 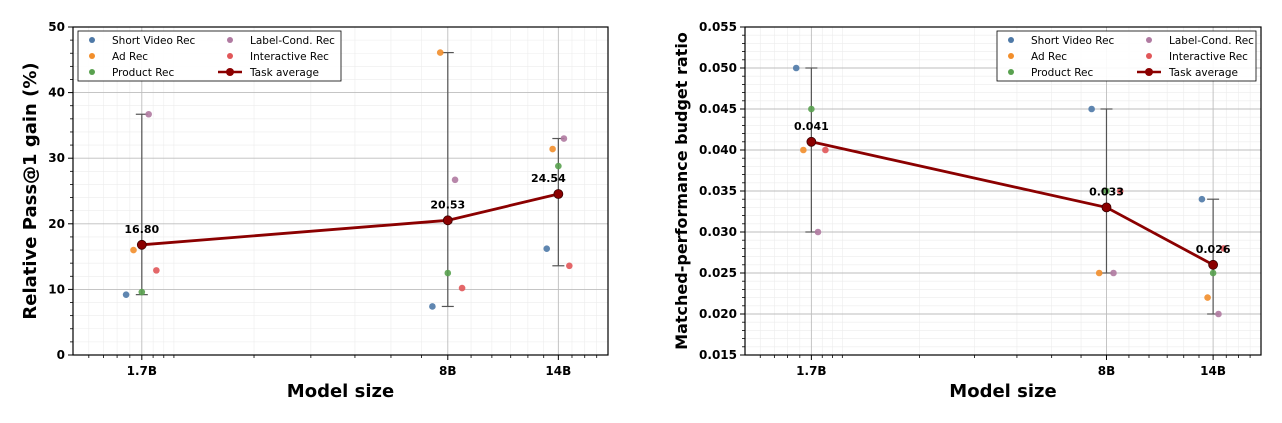 I want to click on y-axis-label: Matched-performance budget ratio, so click(x=681, y=191).